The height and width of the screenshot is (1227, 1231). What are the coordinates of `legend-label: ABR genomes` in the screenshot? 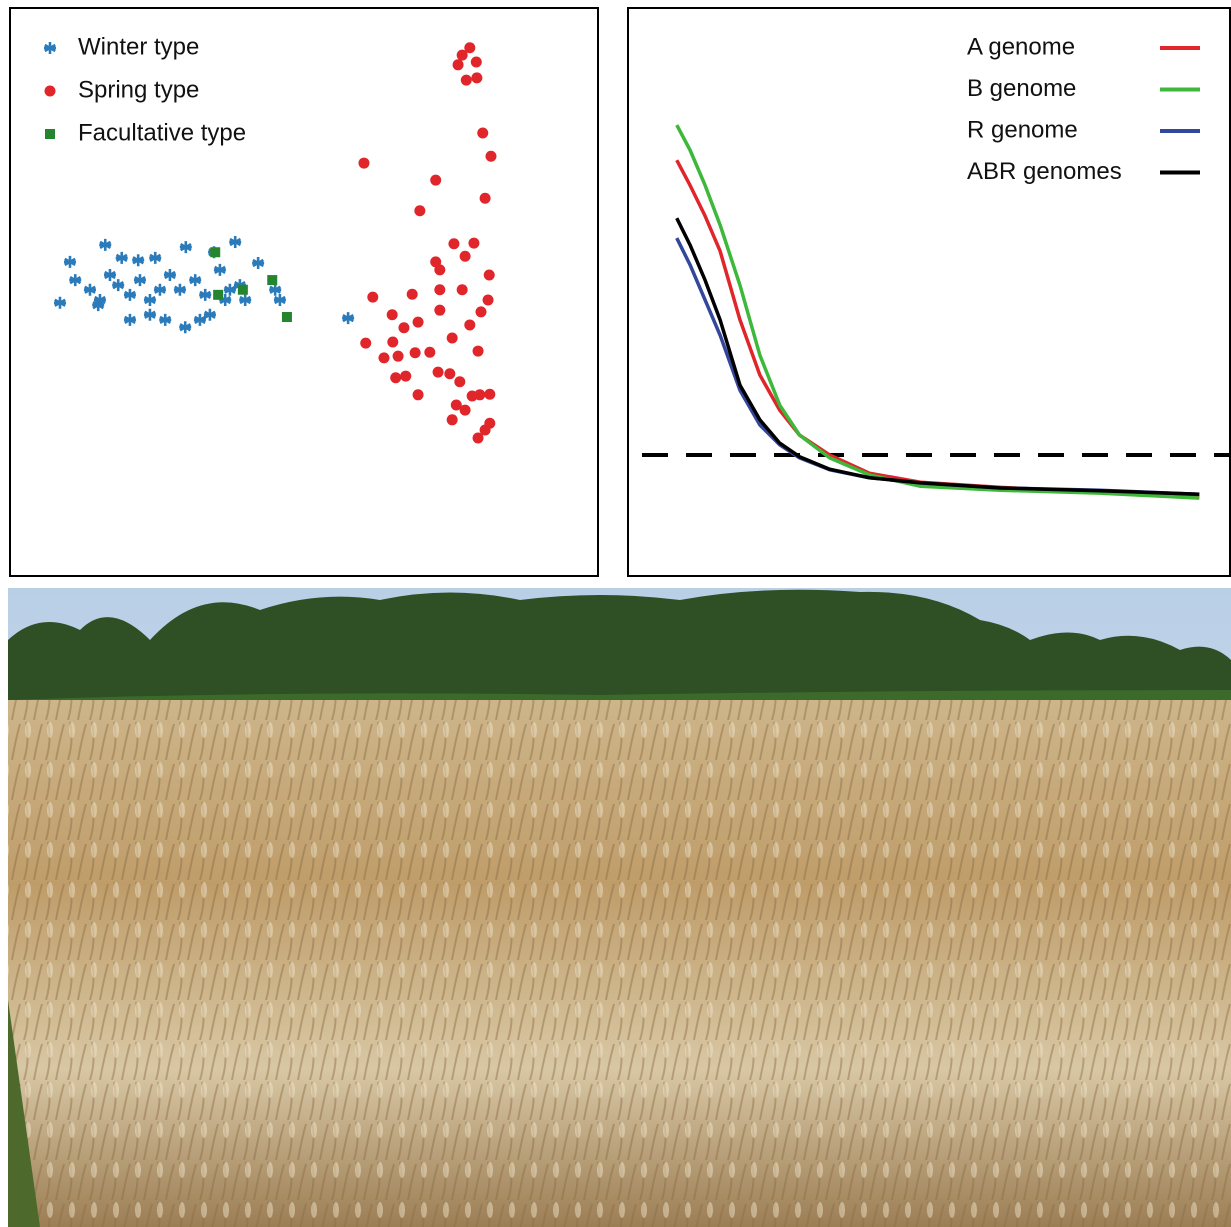 It's located at (1044, 171).